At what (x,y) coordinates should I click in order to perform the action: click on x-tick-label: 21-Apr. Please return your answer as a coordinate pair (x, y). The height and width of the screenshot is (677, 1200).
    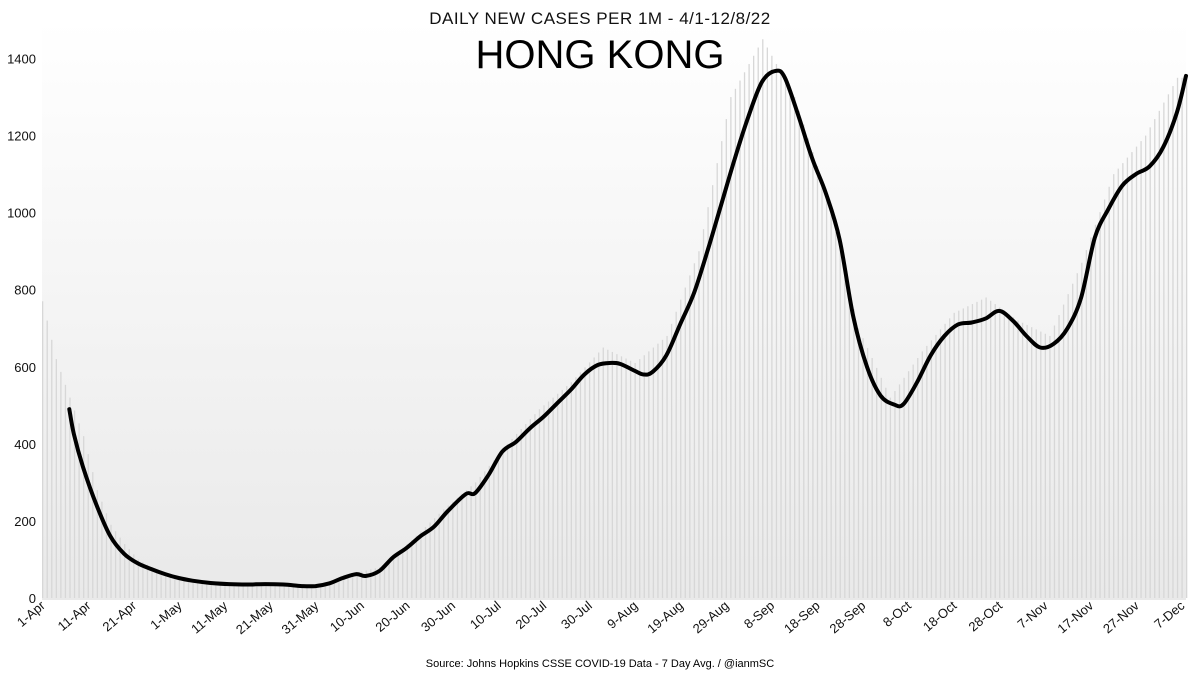
    Looking at the image, I should click on (120, 615).